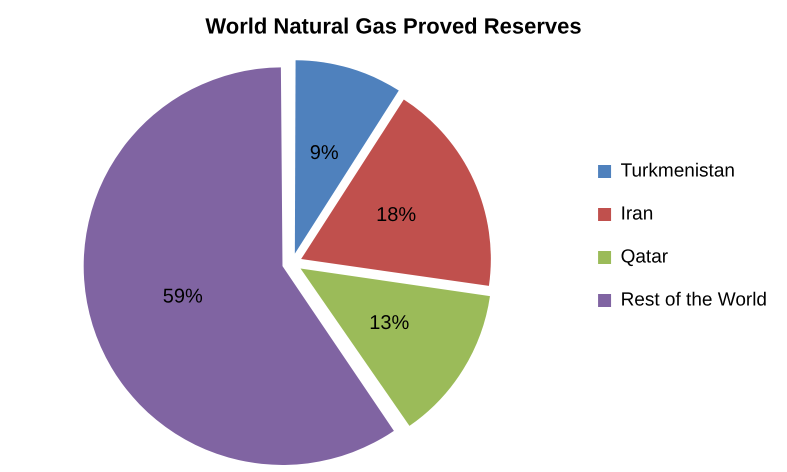  Describe the element at coordinates (694, 300) in the screenshot. I see `legend-label: Rest of the World` at that location.